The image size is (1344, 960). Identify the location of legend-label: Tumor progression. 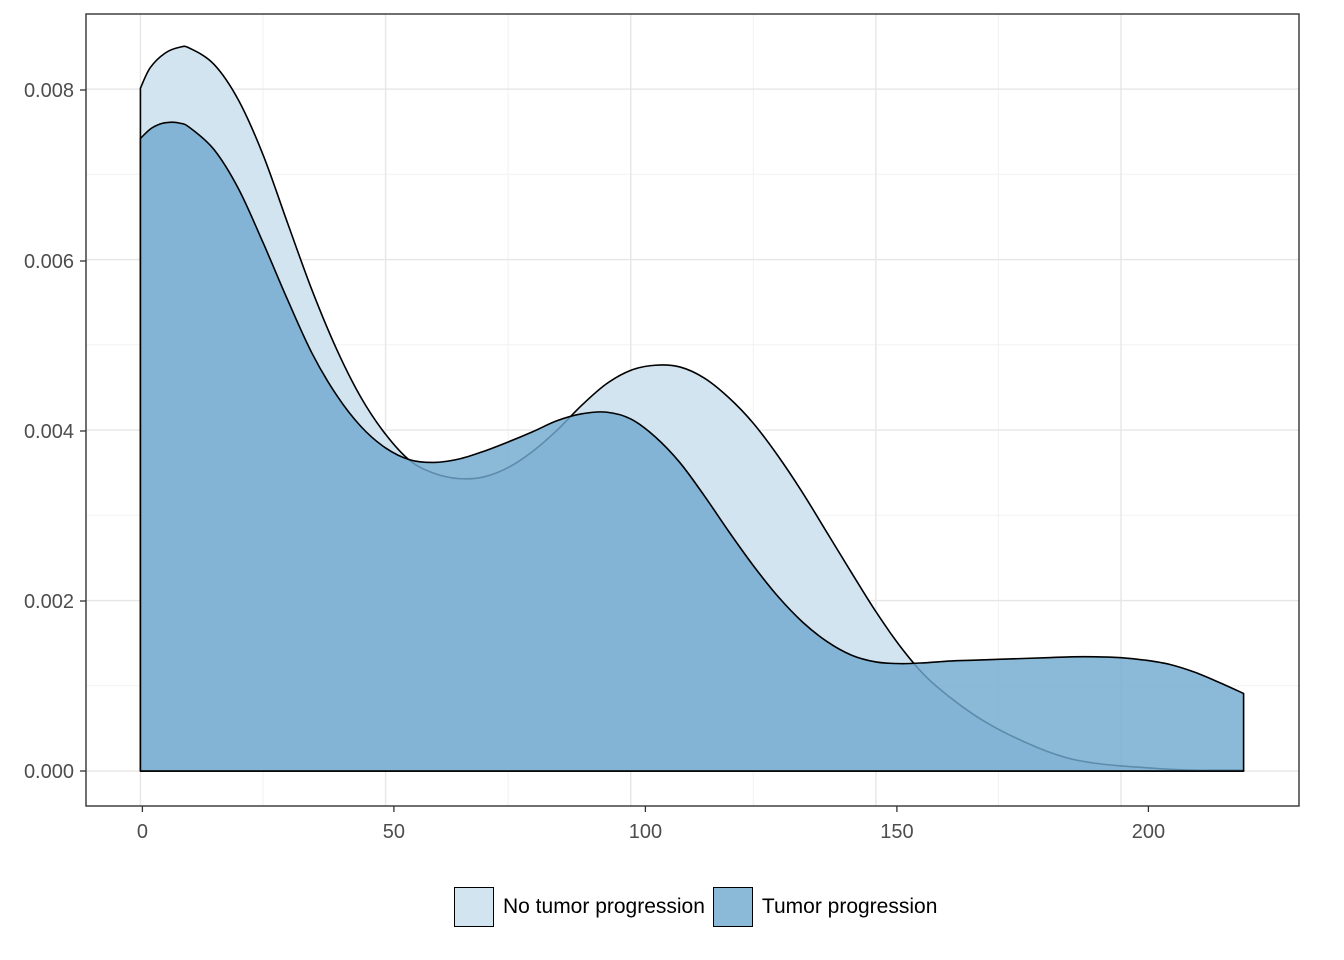
(849, 906).